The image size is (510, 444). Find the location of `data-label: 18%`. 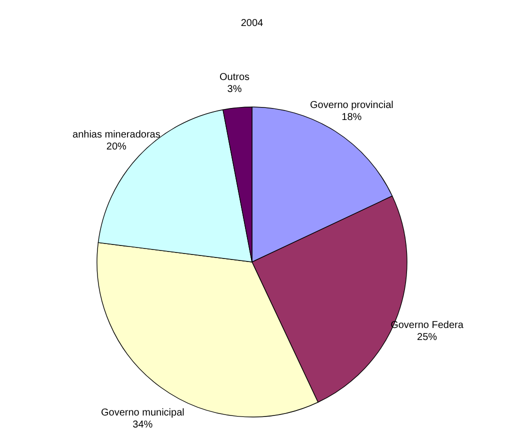

data-label: 18% is located at coordinates (352, 117).